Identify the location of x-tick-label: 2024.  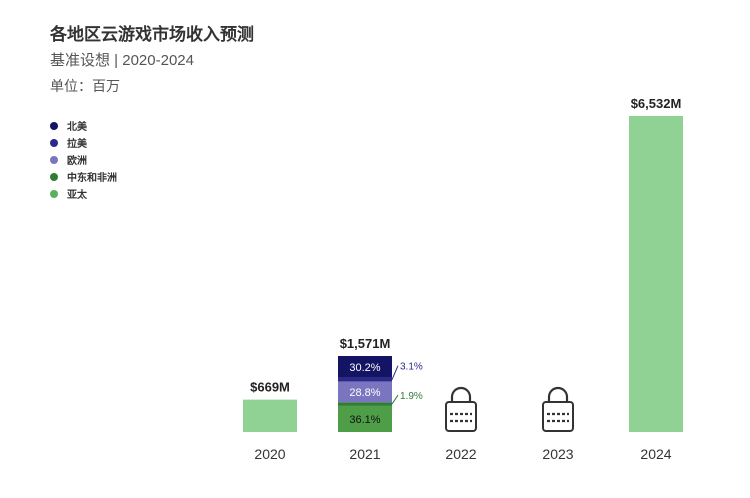
(655, 454).